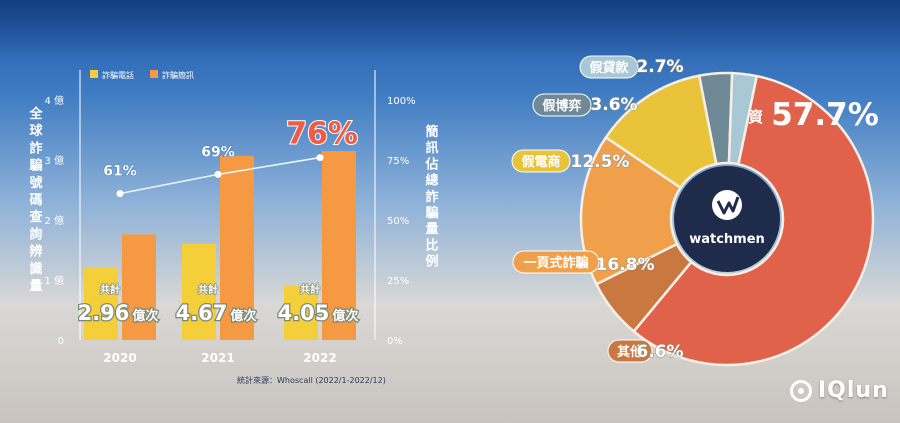  What do you see at coordinates (431, 148) in the screenshot?
I see `axis-title-char: 訊` at bounding box center [431, 148].